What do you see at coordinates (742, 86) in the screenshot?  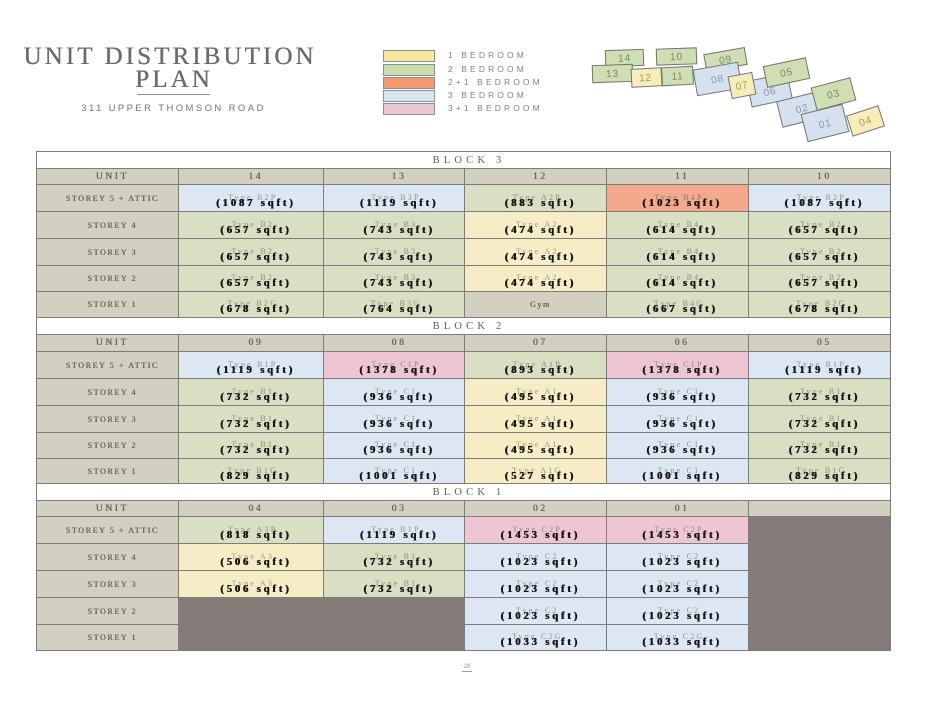 I see `svg-text: 07` at bounding box center [742, 86].